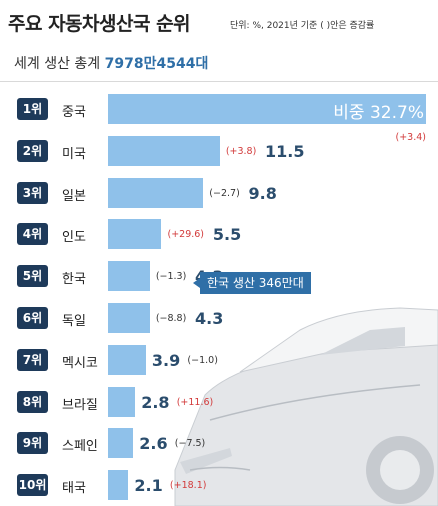 This screenshot has width=438, height=506. Describe the element at coordinates (80, 447) in the screenshot. I see `country-label: 스페인` at that location.